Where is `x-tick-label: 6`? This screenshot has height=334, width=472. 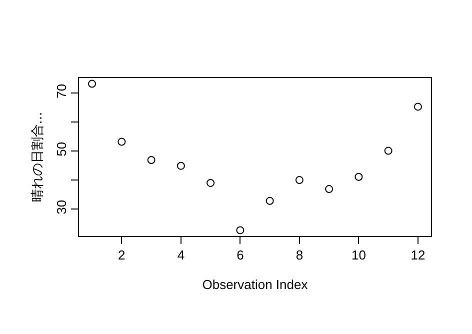
x-tick-label: 6 is located at coordinates (240, 255).